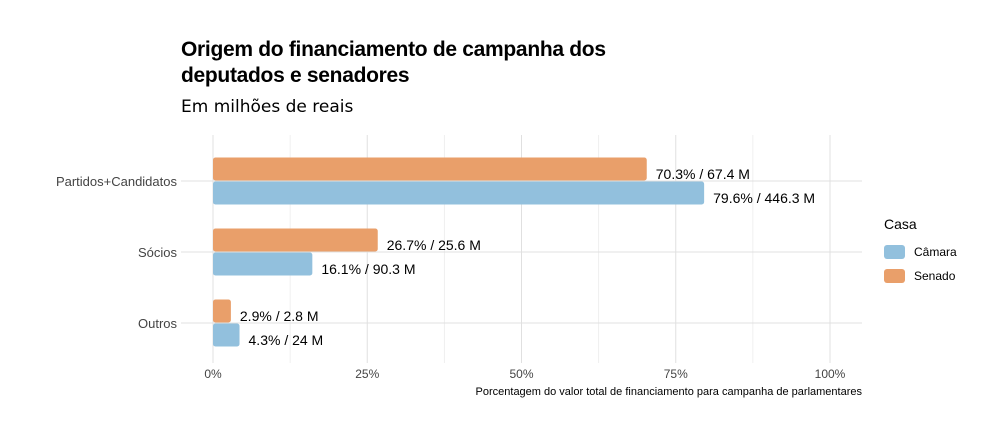 This screenshot has height=438, width=1000. What do you see at coordinates (703, 174) in the screenshot?
I see `data-label: 70.3% / 67.4 M` at bounding box center [703, 174].